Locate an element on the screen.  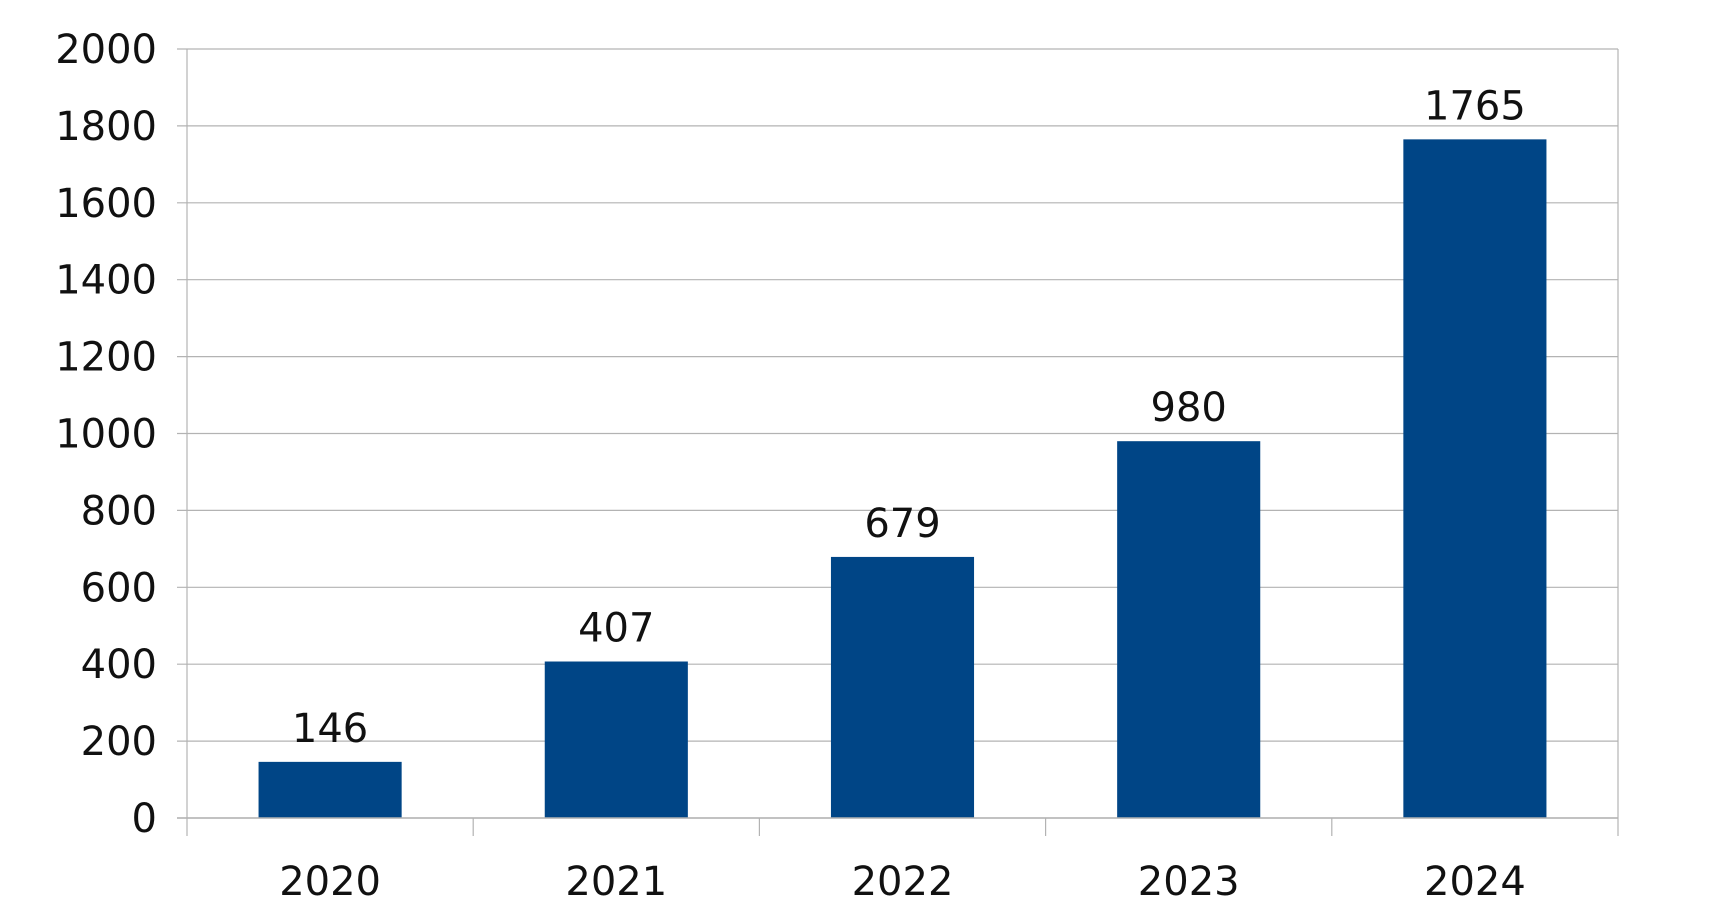
data-label: 980 is located at coordinates (1189, 408).